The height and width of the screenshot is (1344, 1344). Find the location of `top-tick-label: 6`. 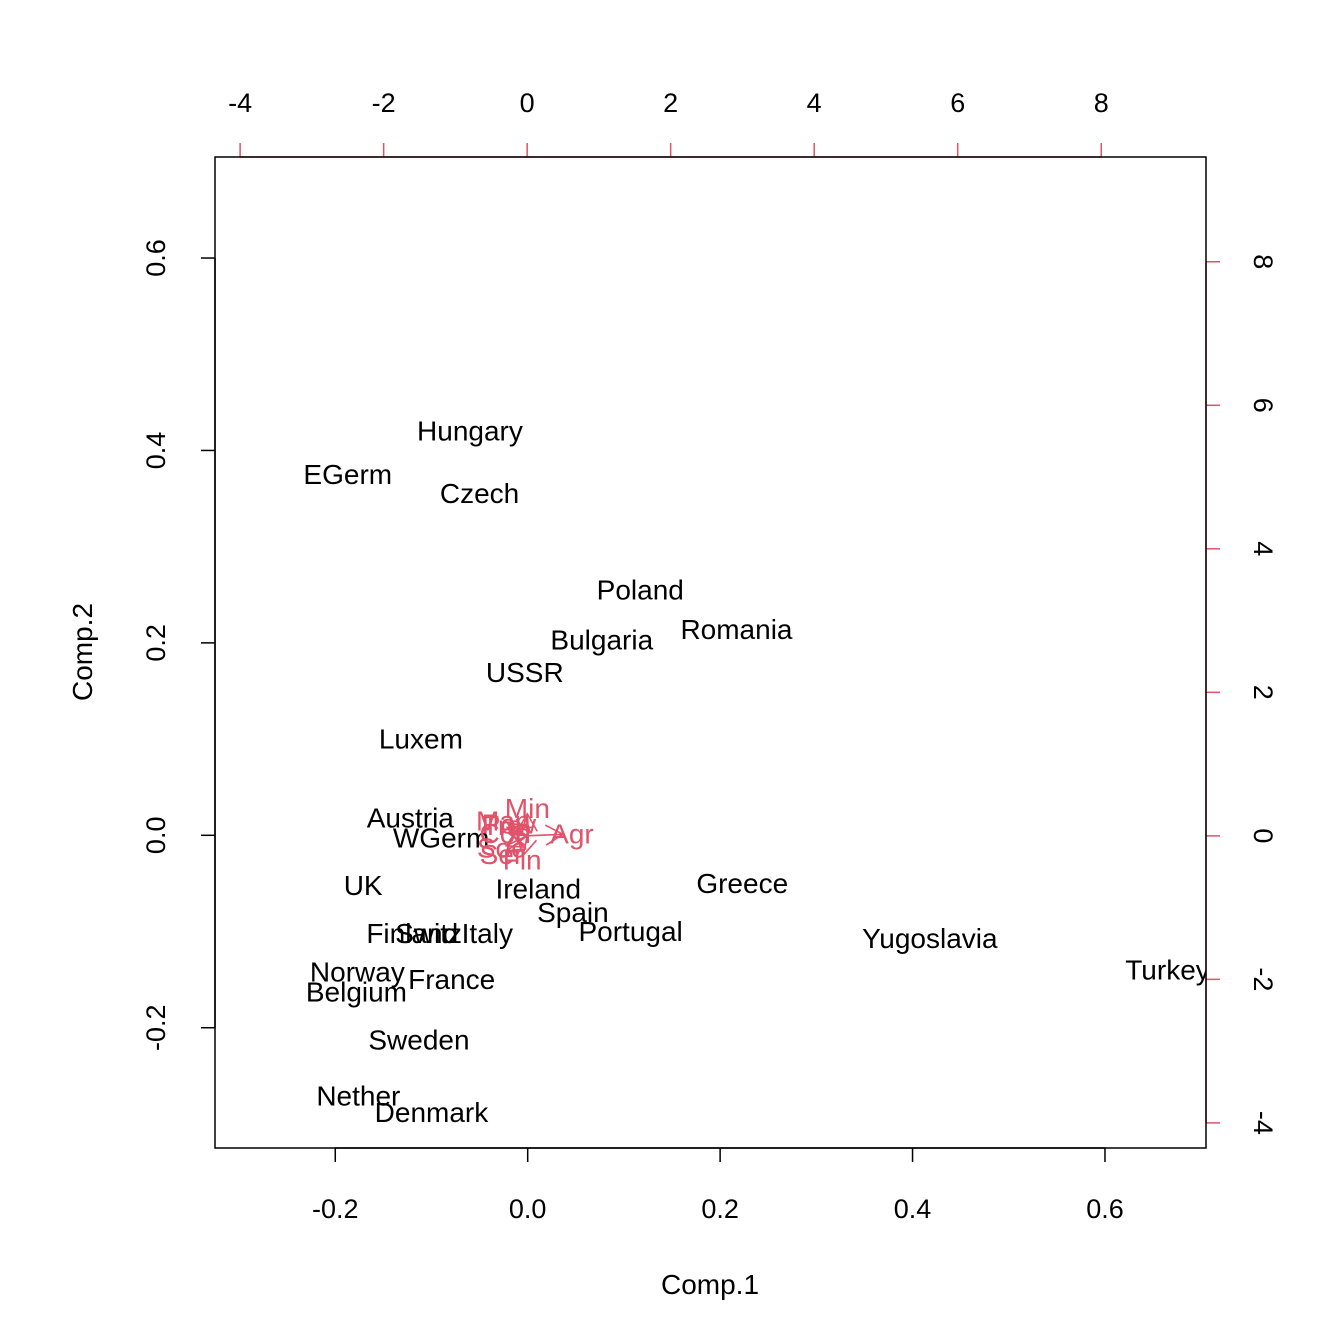

top-tick-label: 6 is located at coordinates (957, 103).